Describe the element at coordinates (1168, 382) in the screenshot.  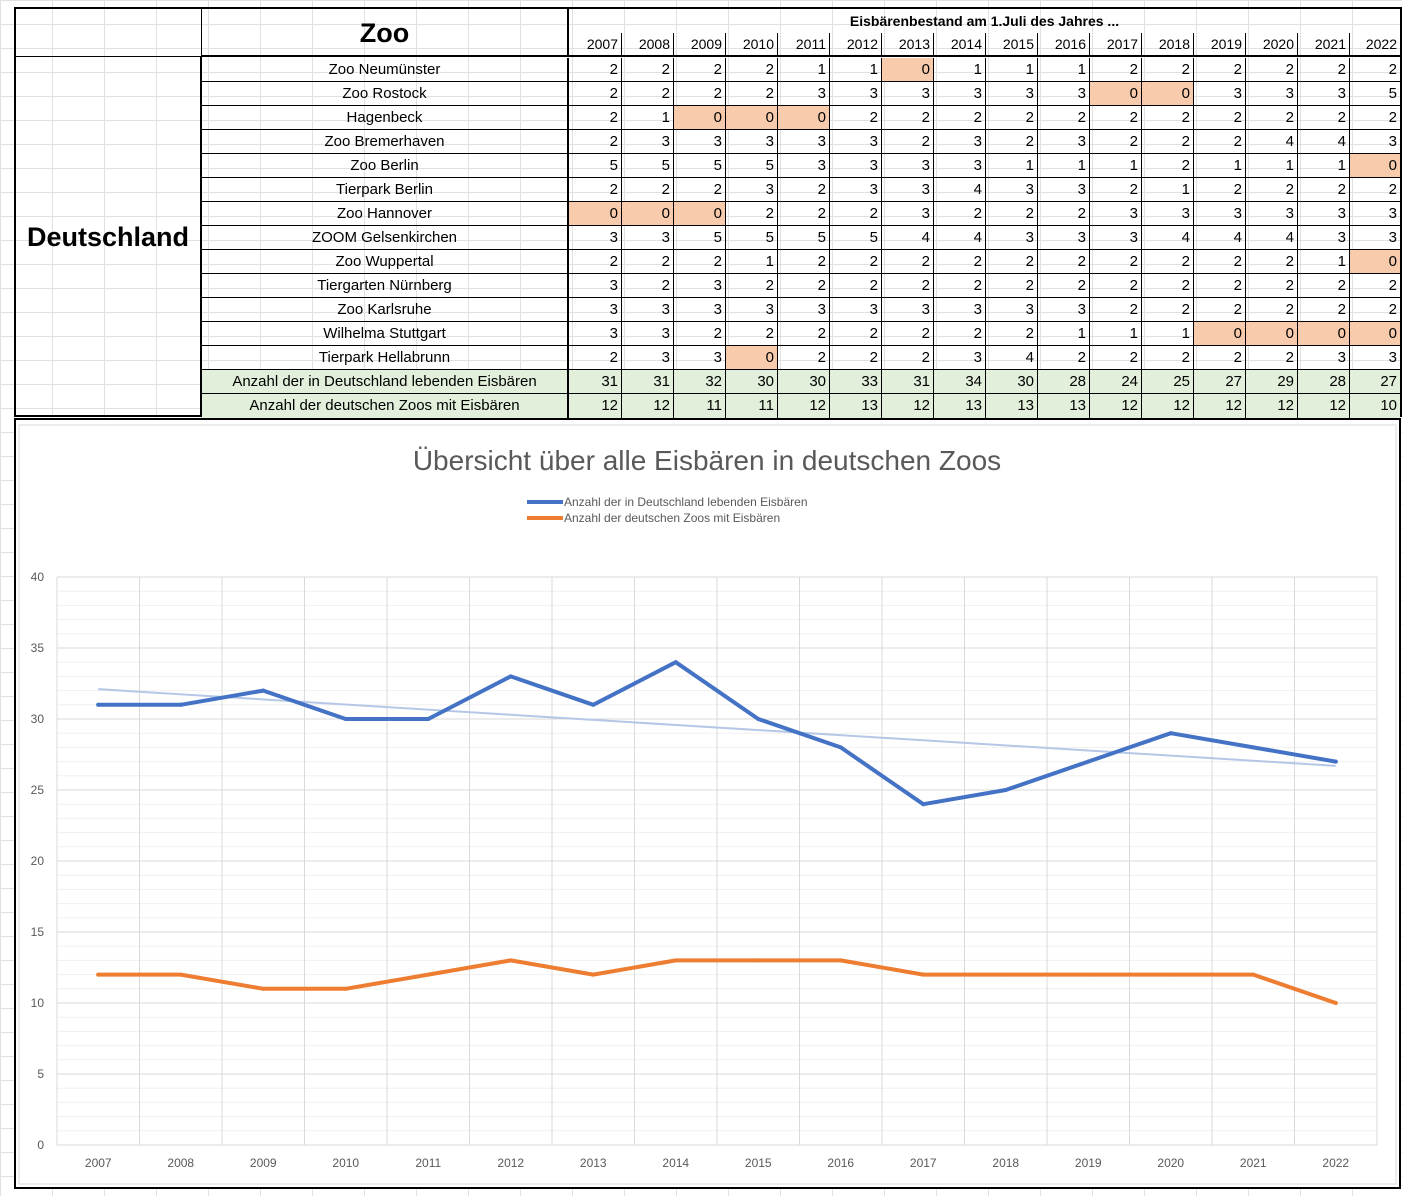
I see `total-value-cell: 25` at that location.